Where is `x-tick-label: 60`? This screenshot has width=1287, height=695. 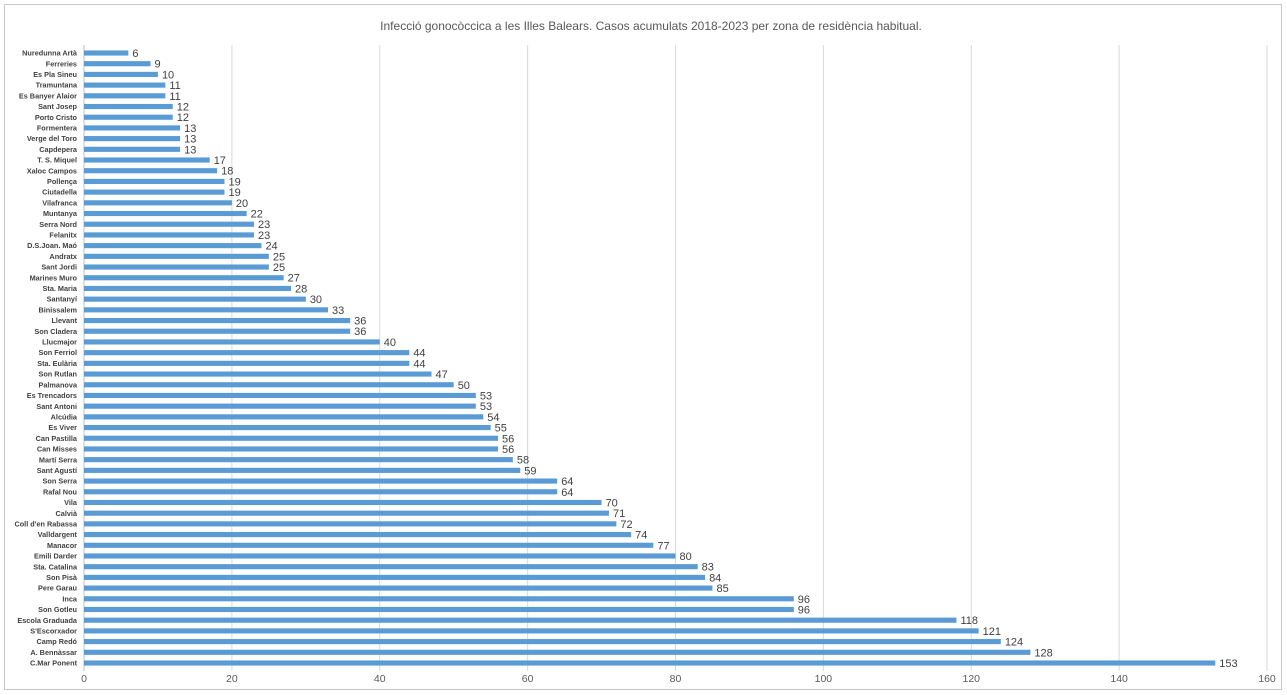
x-tick-label: 60 is located at coordinates (528, 679).